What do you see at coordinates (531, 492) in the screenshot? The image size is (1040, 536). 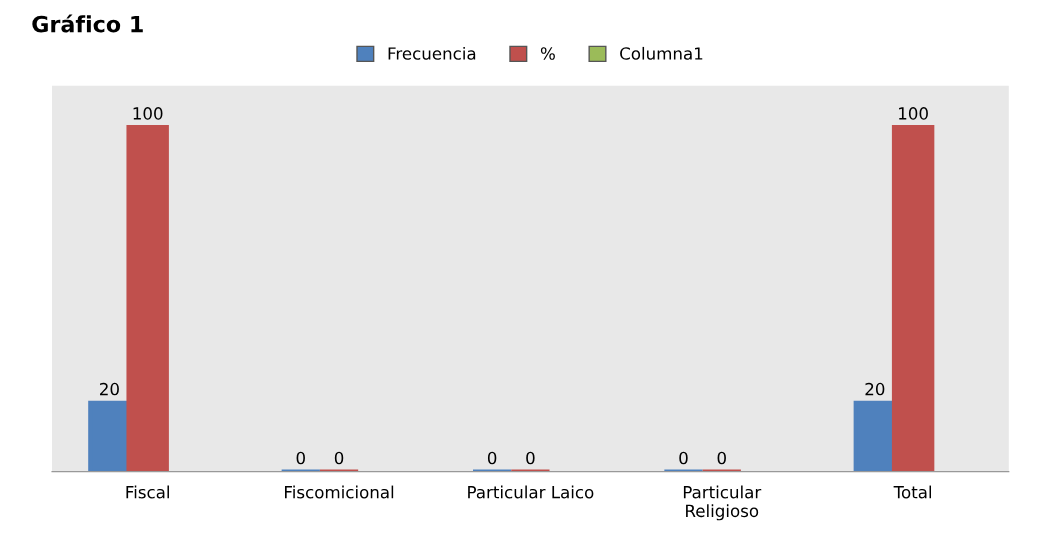 I see `x-tick-label: Particular Laico` at bounding box center [531, 492].